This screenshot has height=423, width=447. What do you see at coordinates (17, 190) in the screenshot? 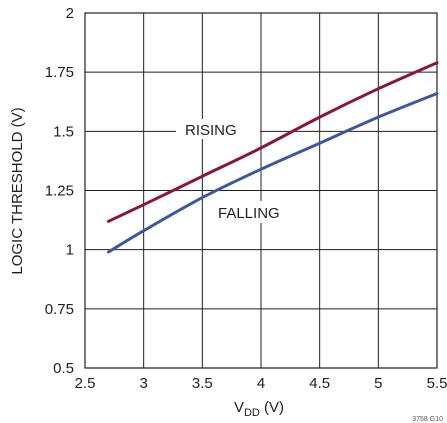
I see `y-axis-title: LOGIC THRESHOLD (V)` at bounding box center [17, 190].